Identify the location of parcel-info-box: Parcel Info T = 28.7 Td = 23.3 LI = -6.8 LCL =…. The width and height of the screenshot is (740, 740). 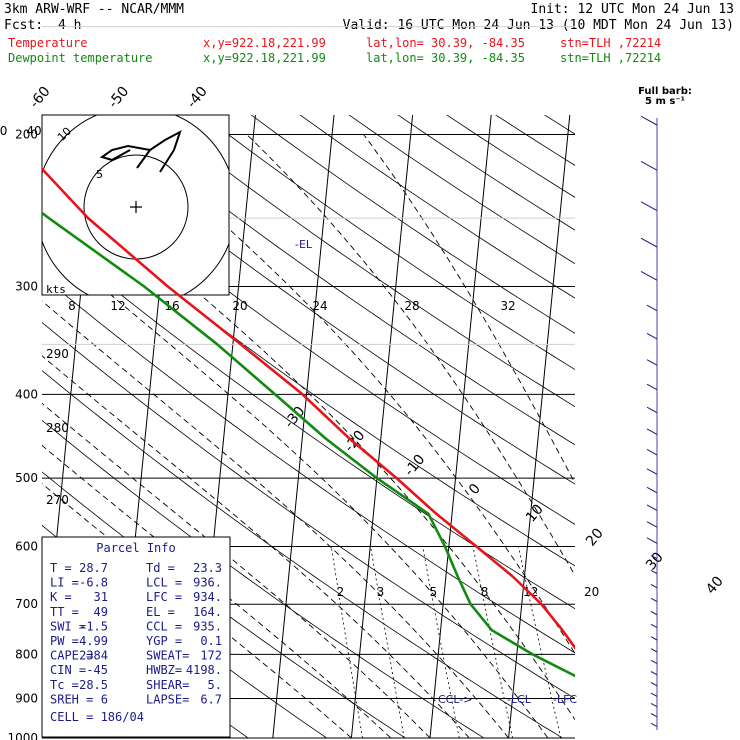
(136, 637).